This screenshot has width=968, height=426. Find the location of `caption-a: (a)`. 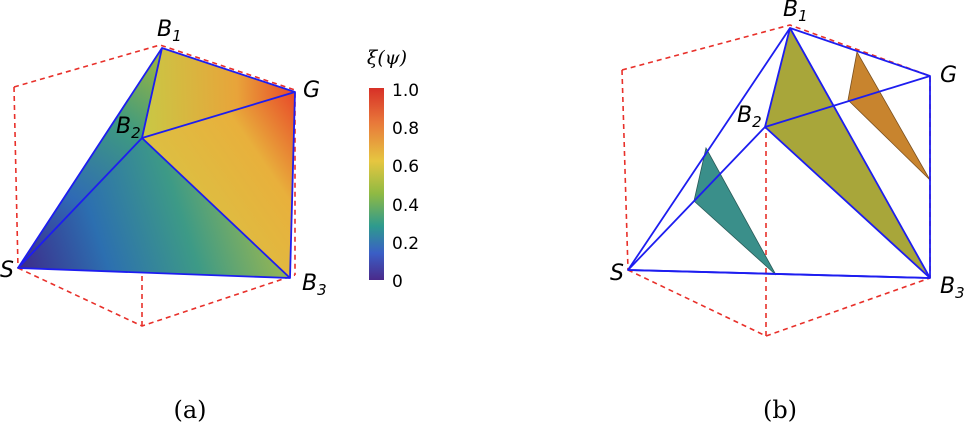

caption-a: (a) is located at coordinates (189, 410).